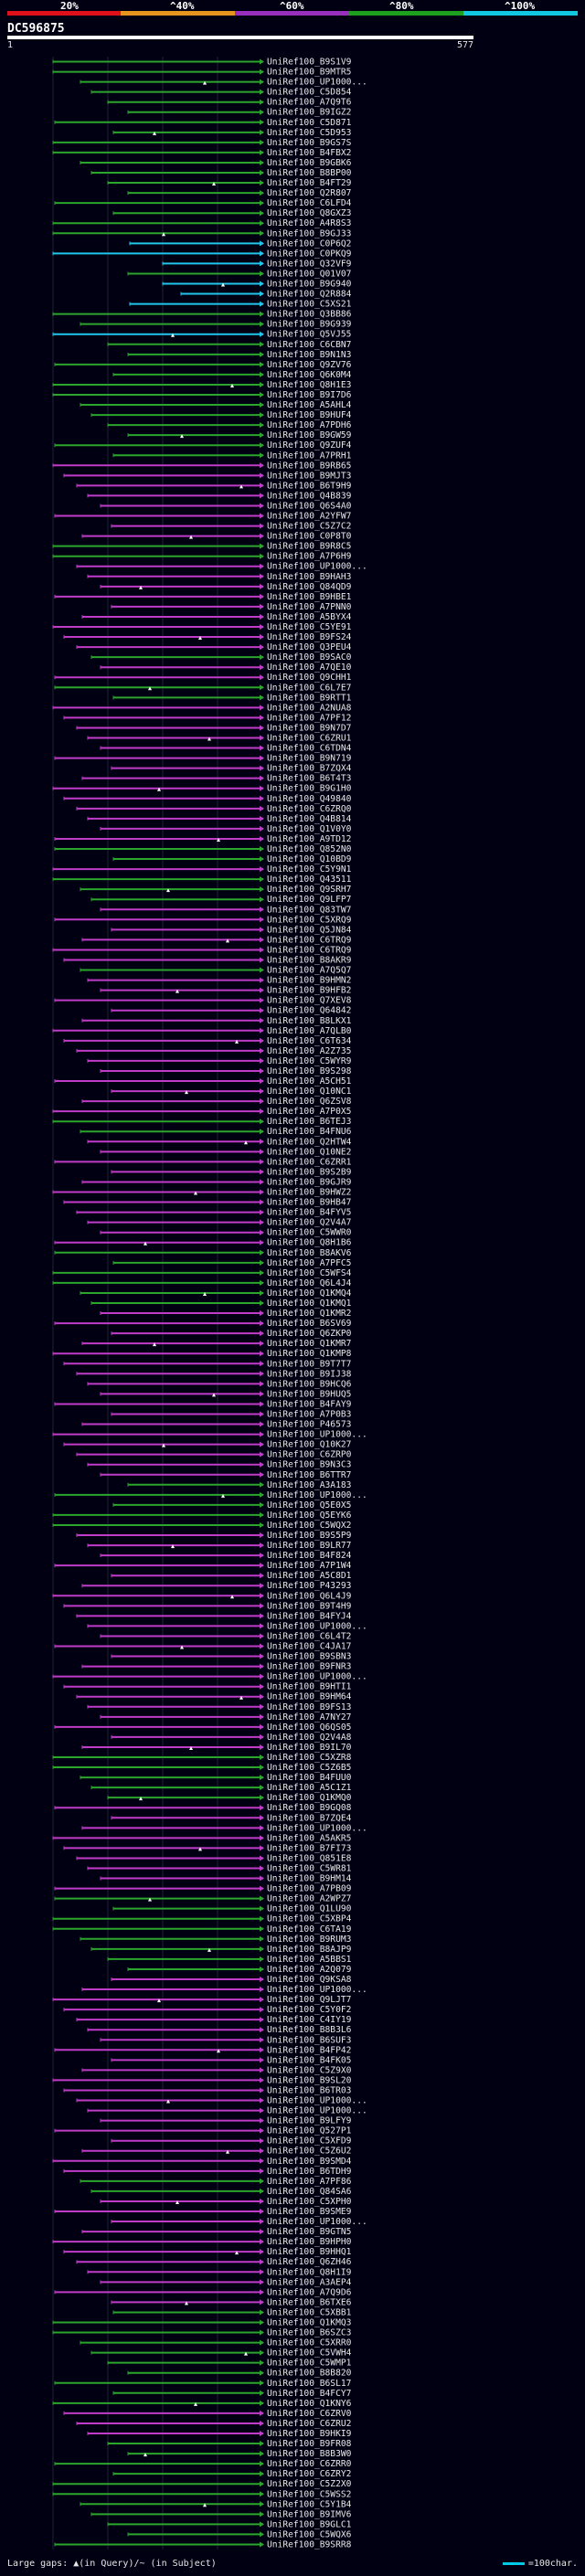 The height and width of the screenshot is (2576, 585). I want to click on hit-label: UniRef100_Q1KMP8, so click(310, 1354).